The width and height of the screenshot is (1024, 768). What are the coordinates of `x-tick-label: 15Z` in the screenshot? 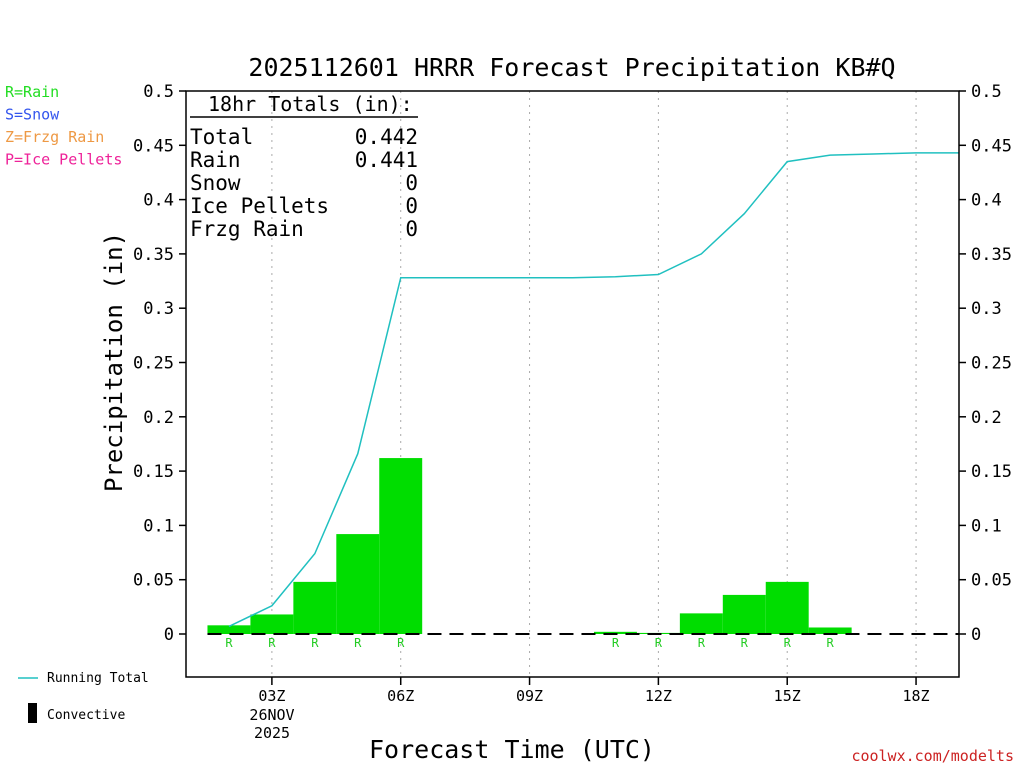 It's located at (787, 696).